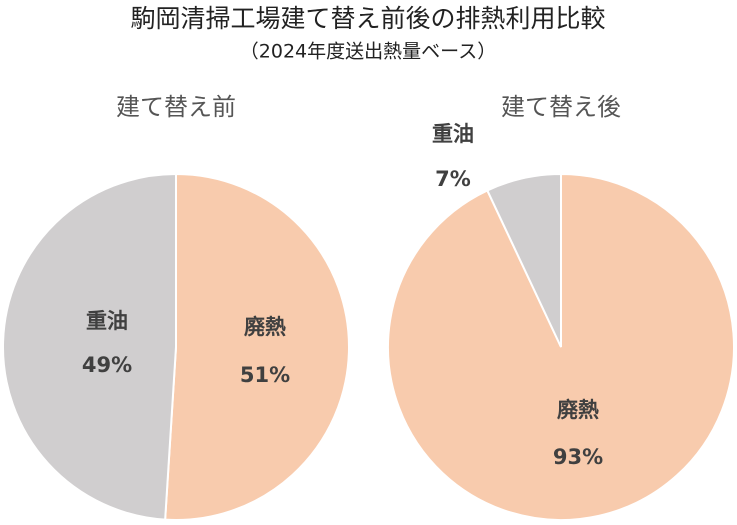  What do you see at coordinates (524, 260) in the screenshot?
I see `pie-slice` at bounding box center [524, 260].